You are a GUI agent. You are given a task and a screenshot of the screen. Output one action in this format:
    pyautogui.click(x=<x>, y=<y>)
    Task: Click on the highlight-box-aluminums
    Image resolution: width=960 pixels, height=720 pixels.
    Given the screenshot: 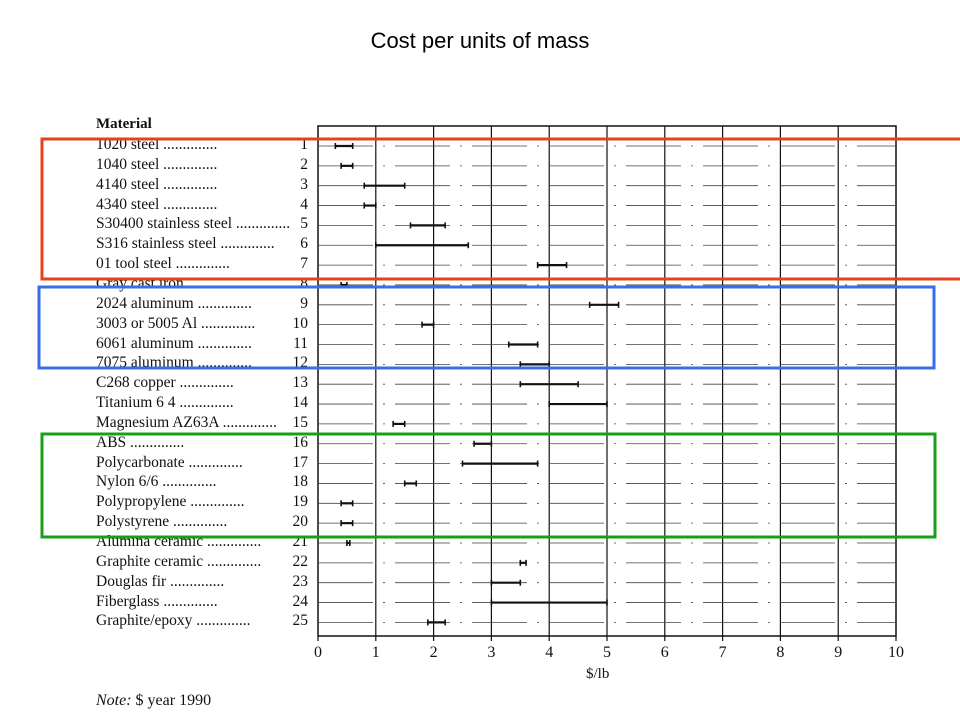 What is the action you would take?
    pyautogui.click(x=486, y=327)
    